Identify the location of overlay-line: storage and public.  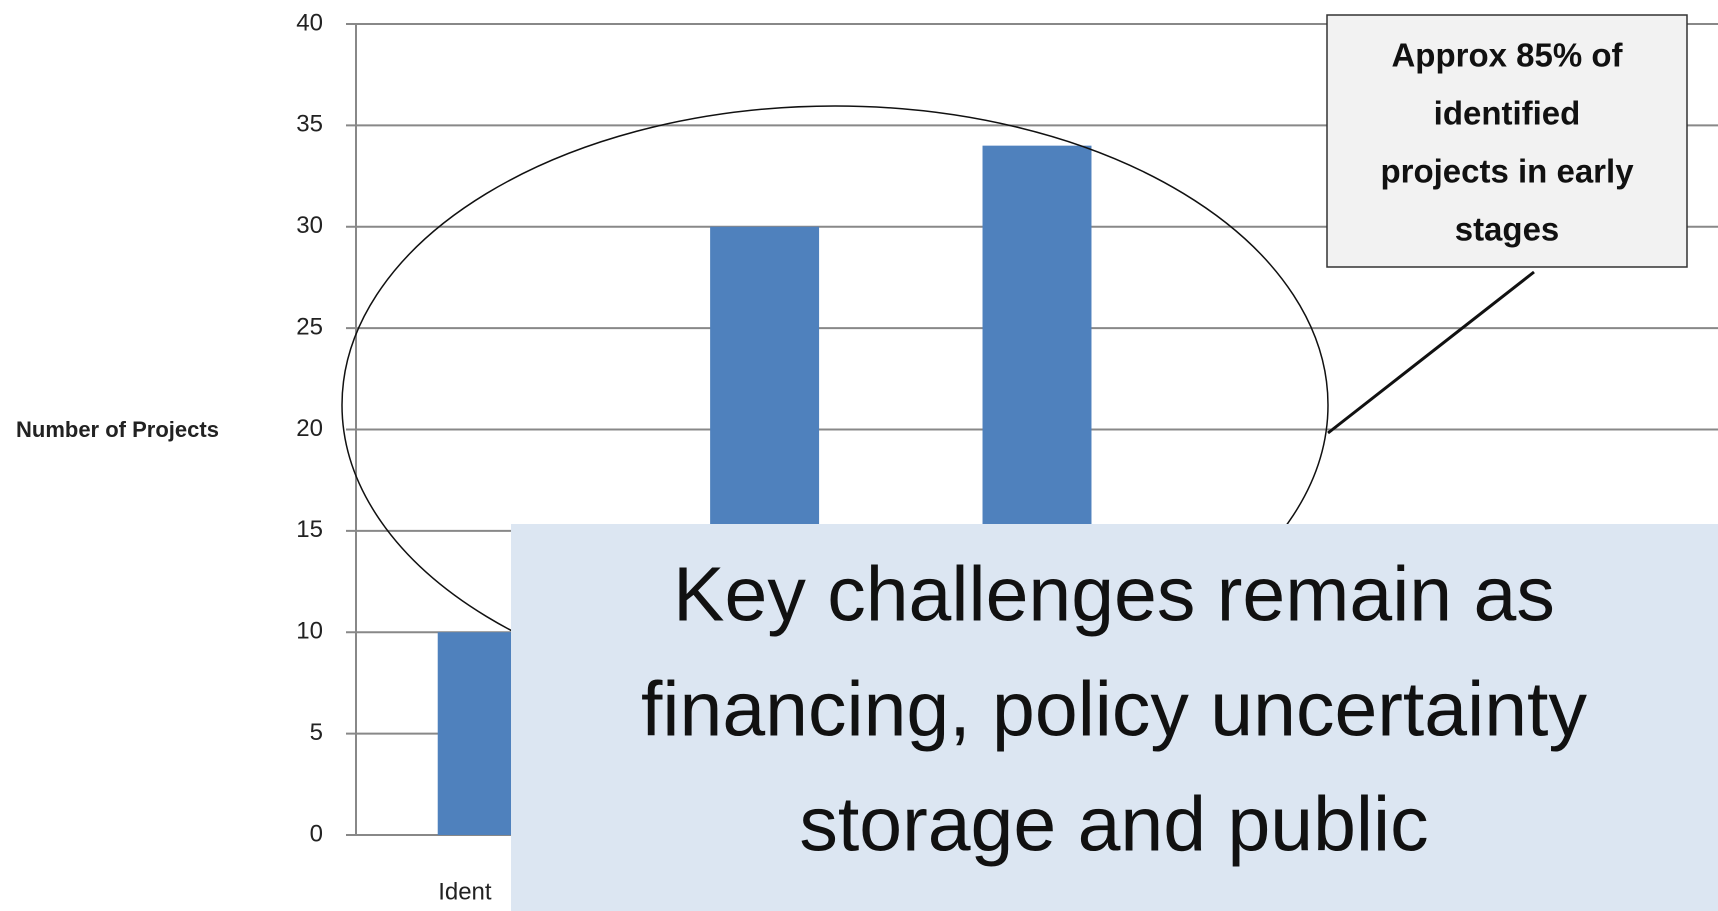
(1113, 824).